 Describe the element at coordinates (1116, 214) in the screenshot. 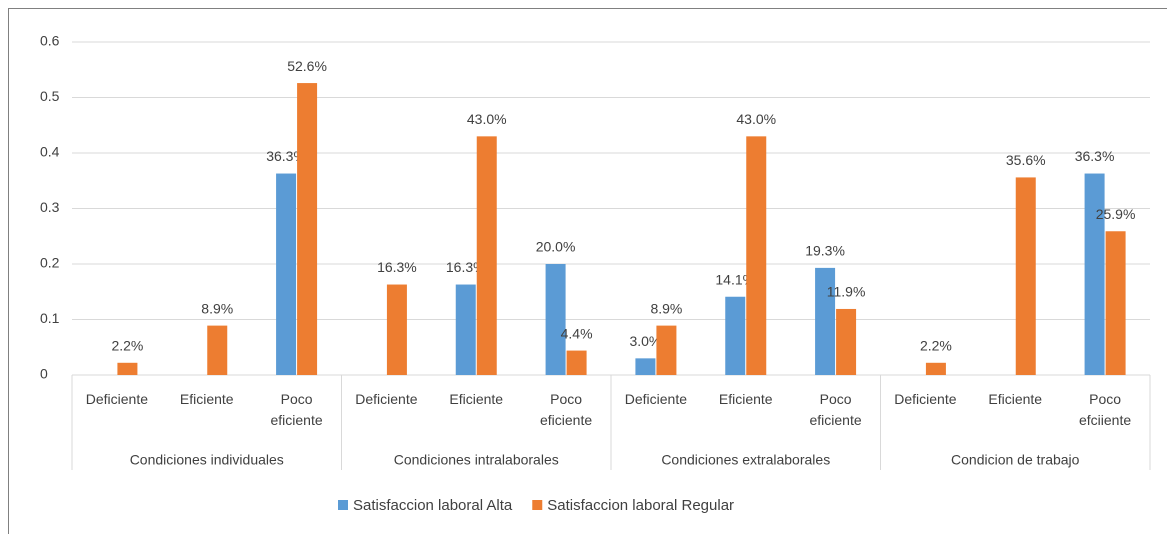

I see `data-label: 25.9%` at that location.